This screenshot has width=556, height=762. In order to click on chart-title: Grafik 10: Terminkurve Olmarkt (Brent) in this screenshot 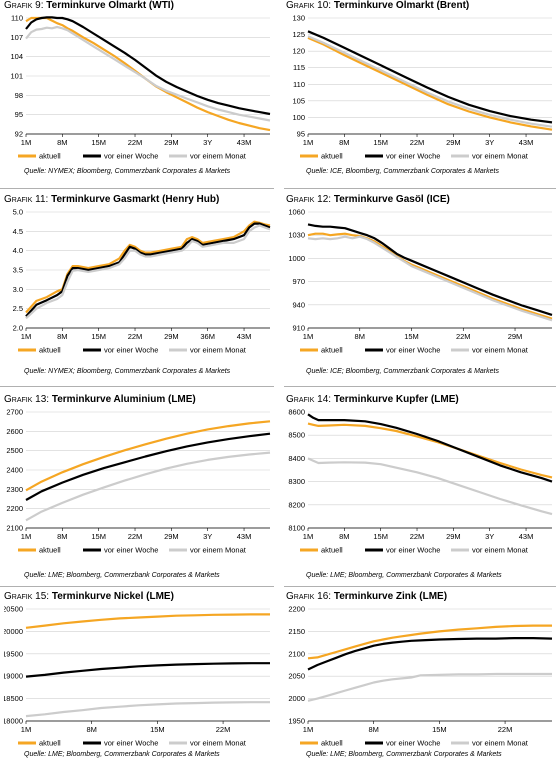, I will do `click(378, 5)`.